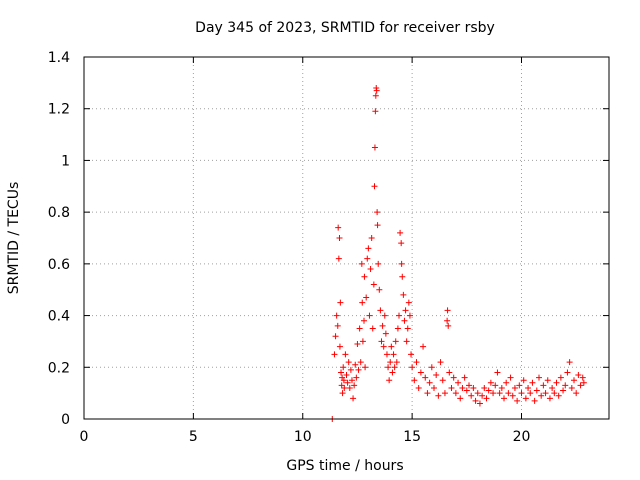 The width and height of the screenshot is (640, 480). What do you see at coordinates (65, 161) in the screenshot?
I see `y-tick-label: 1` at bounding box center [65, 161].